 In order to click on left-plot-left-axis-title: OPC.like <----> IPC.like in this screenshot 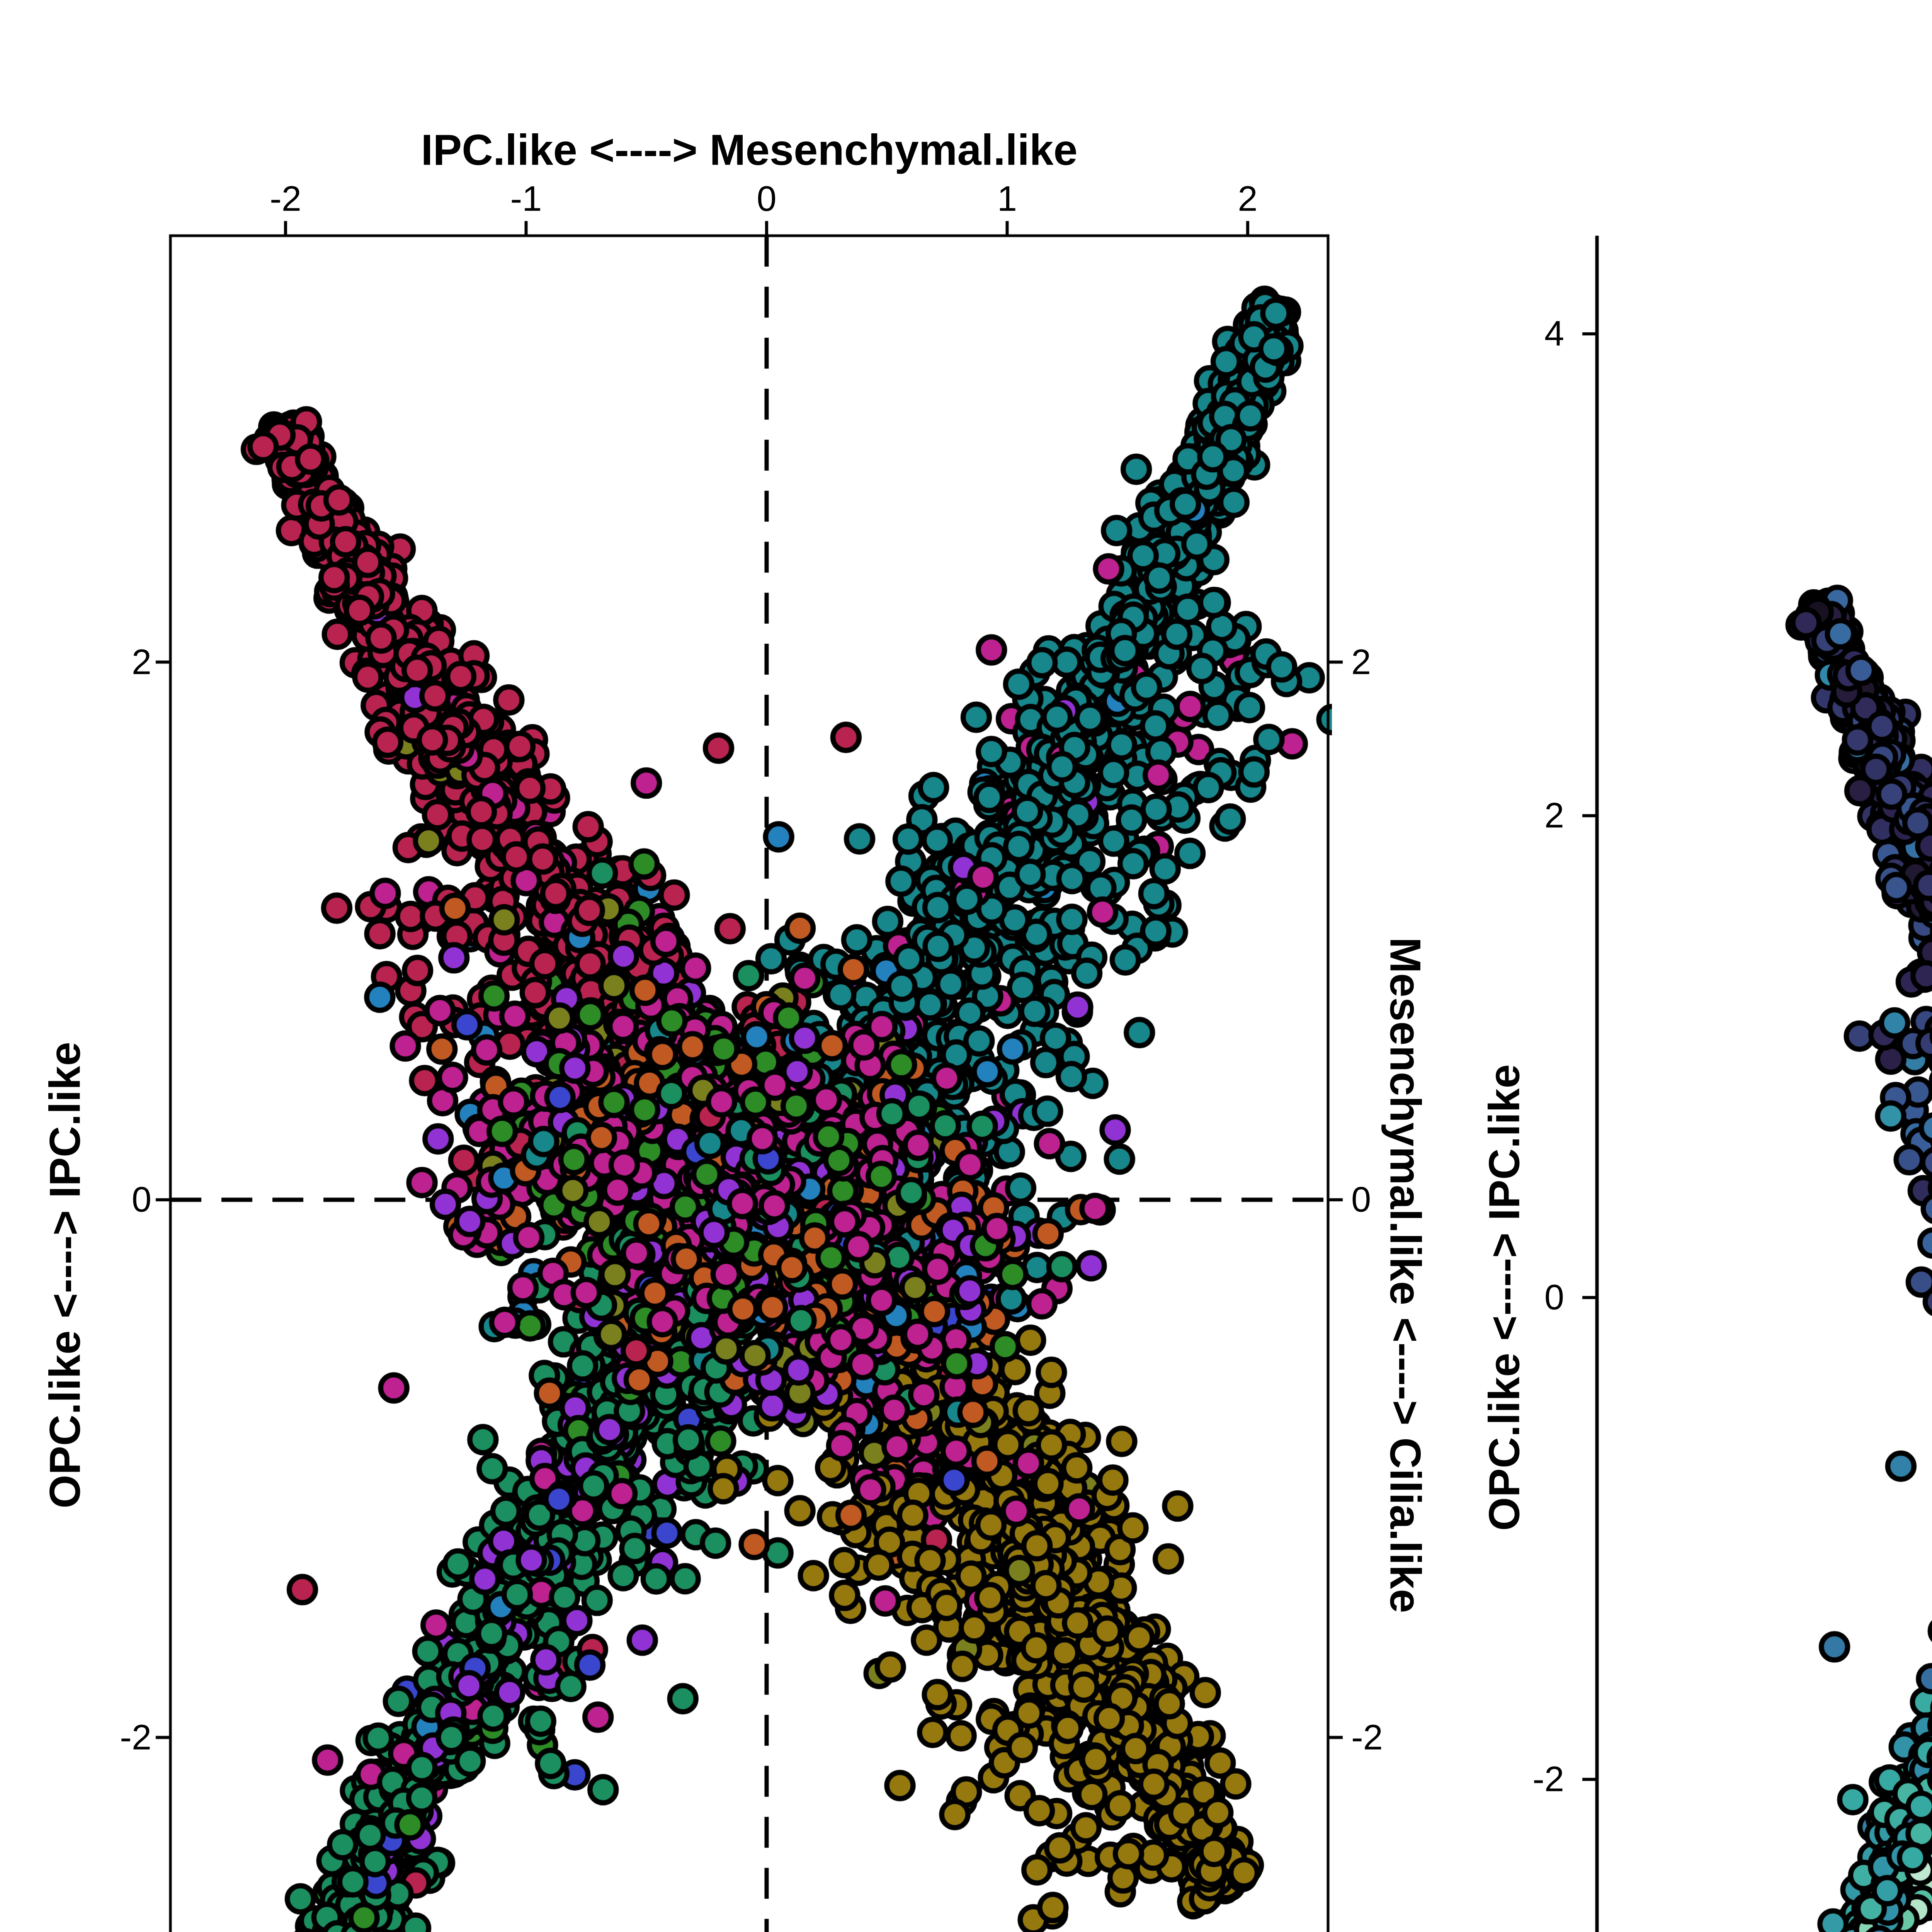, I will do `click(65, 1276)`.